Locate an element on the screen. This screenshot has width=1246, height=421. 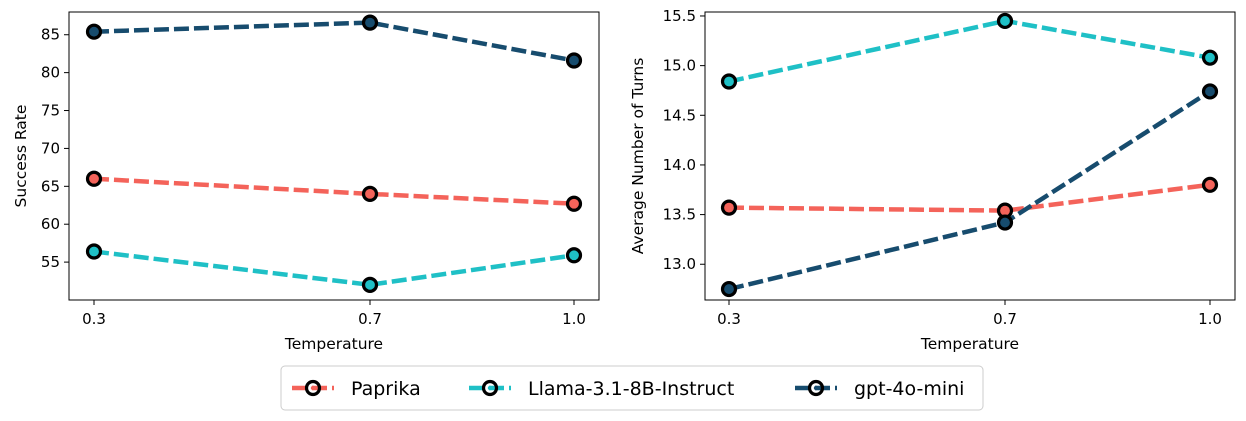
y-tick-label: 15.0 is located at coordinates (679, 66).